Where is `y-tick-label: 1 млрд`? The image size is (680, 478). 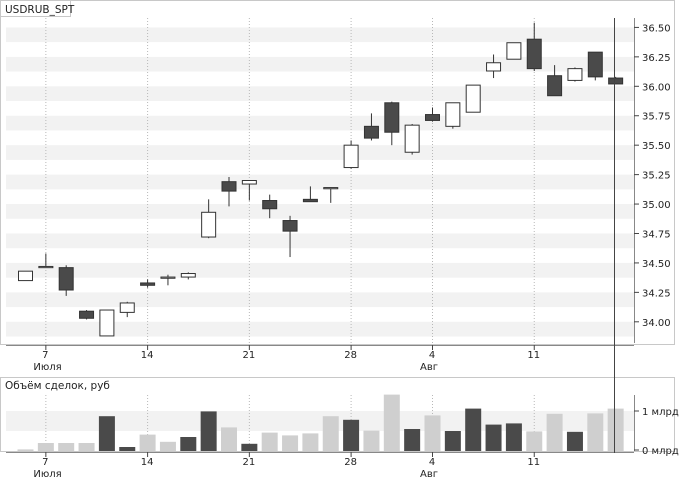 y-tick-label: 1 млрд is located at coordinates (660, 412).